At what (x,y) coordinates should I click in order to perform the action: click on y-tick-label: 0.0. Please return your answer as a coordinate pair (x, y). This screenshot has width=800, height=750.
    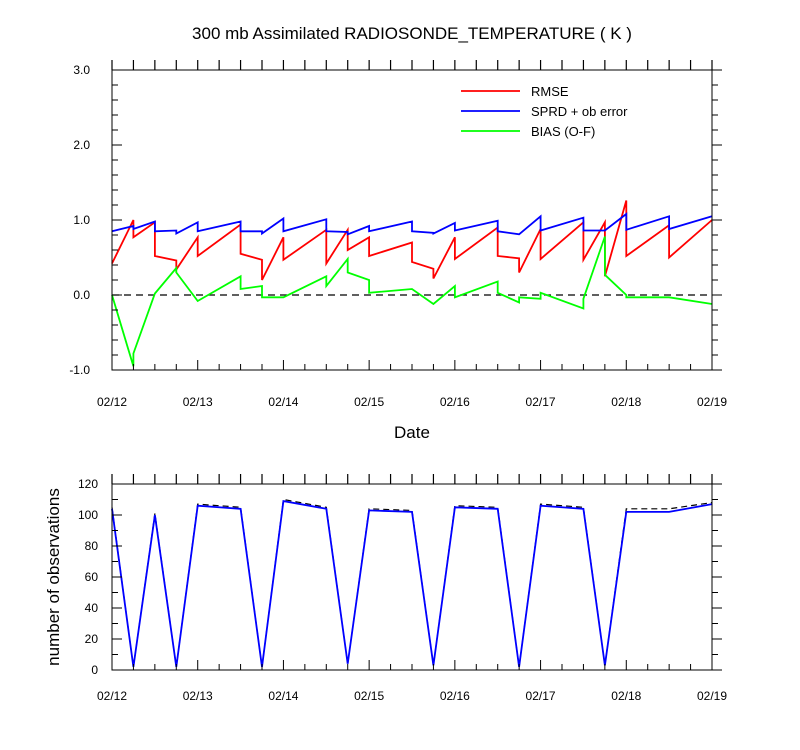
    Looking at the image, I should click on (81, 295).